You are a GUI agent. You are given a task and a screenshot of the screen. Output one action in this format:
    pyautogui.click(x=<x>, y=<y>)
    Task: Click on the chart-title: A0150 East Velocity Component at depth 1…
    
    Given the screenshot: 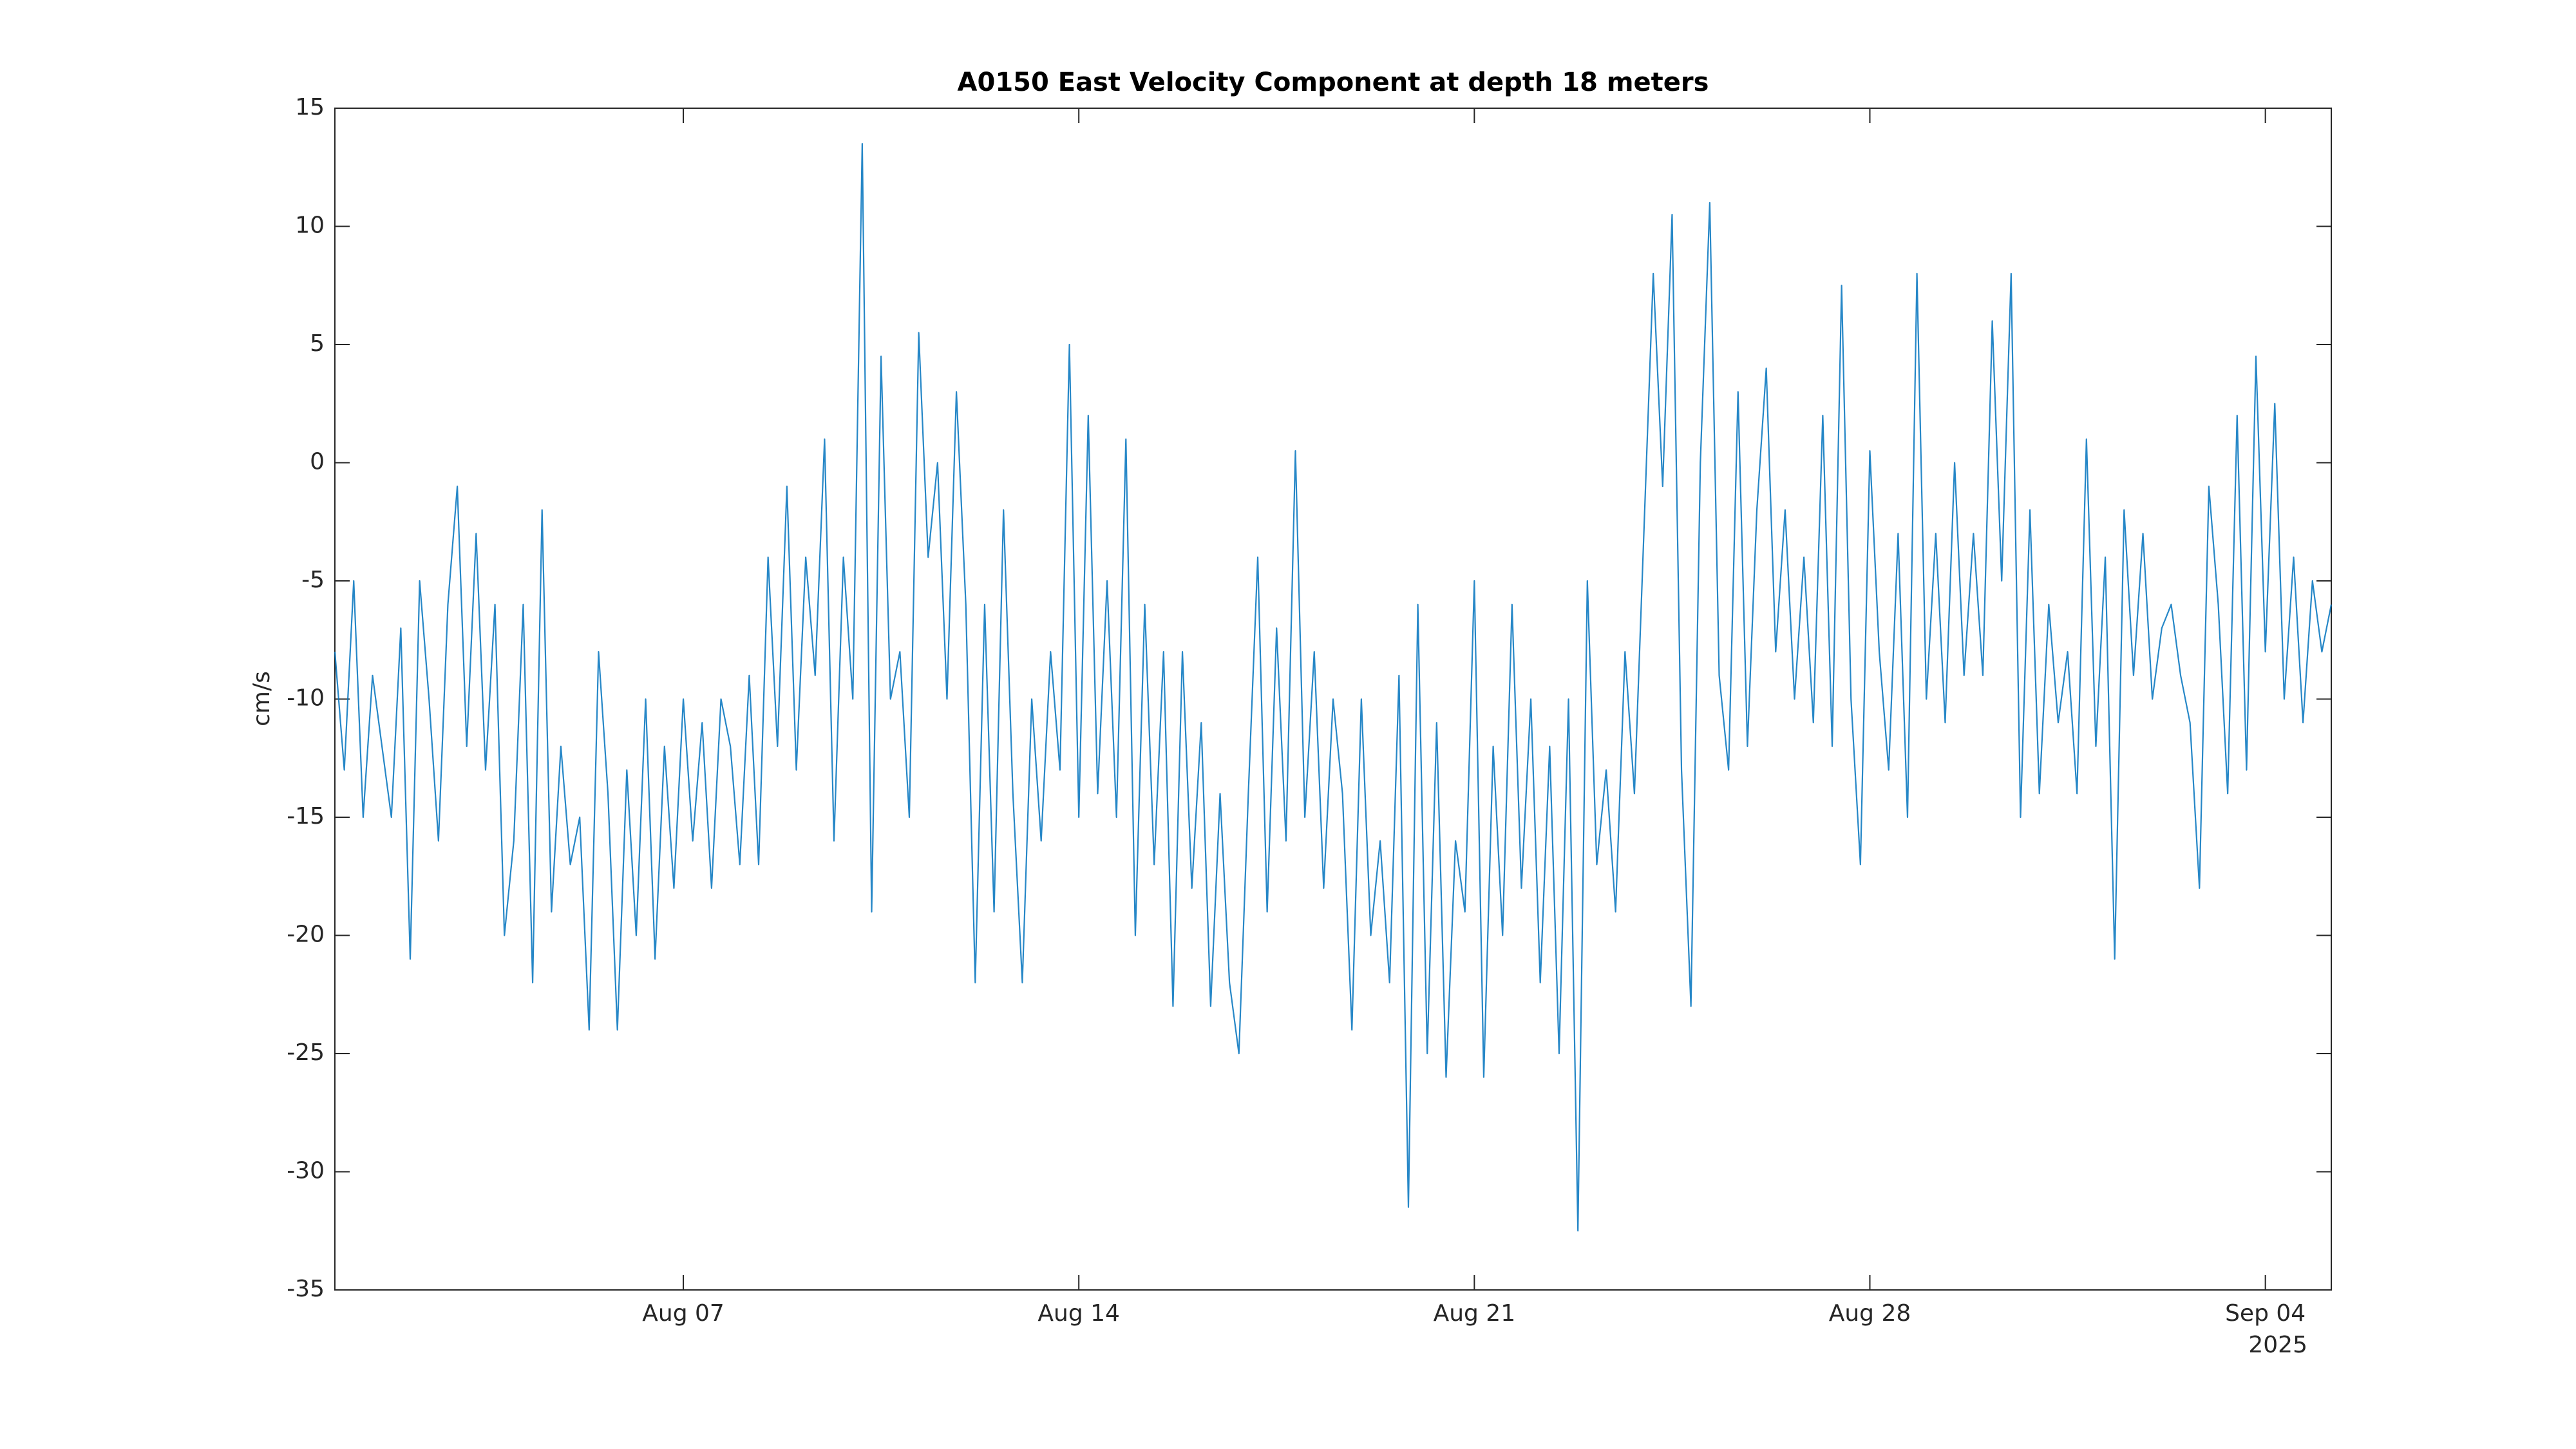 What is the action you would take?
    pyautogui.click(x=1333, y=83)
    